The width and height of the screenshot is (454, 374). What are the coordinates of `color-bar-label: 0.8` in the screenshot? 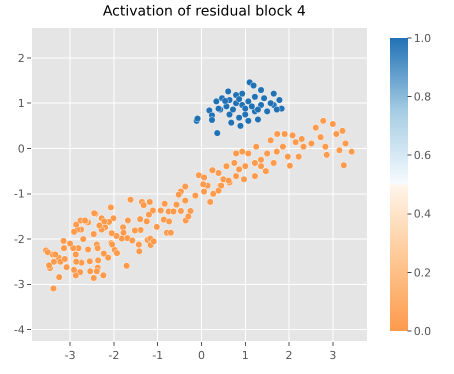 It's located at (423, 97).